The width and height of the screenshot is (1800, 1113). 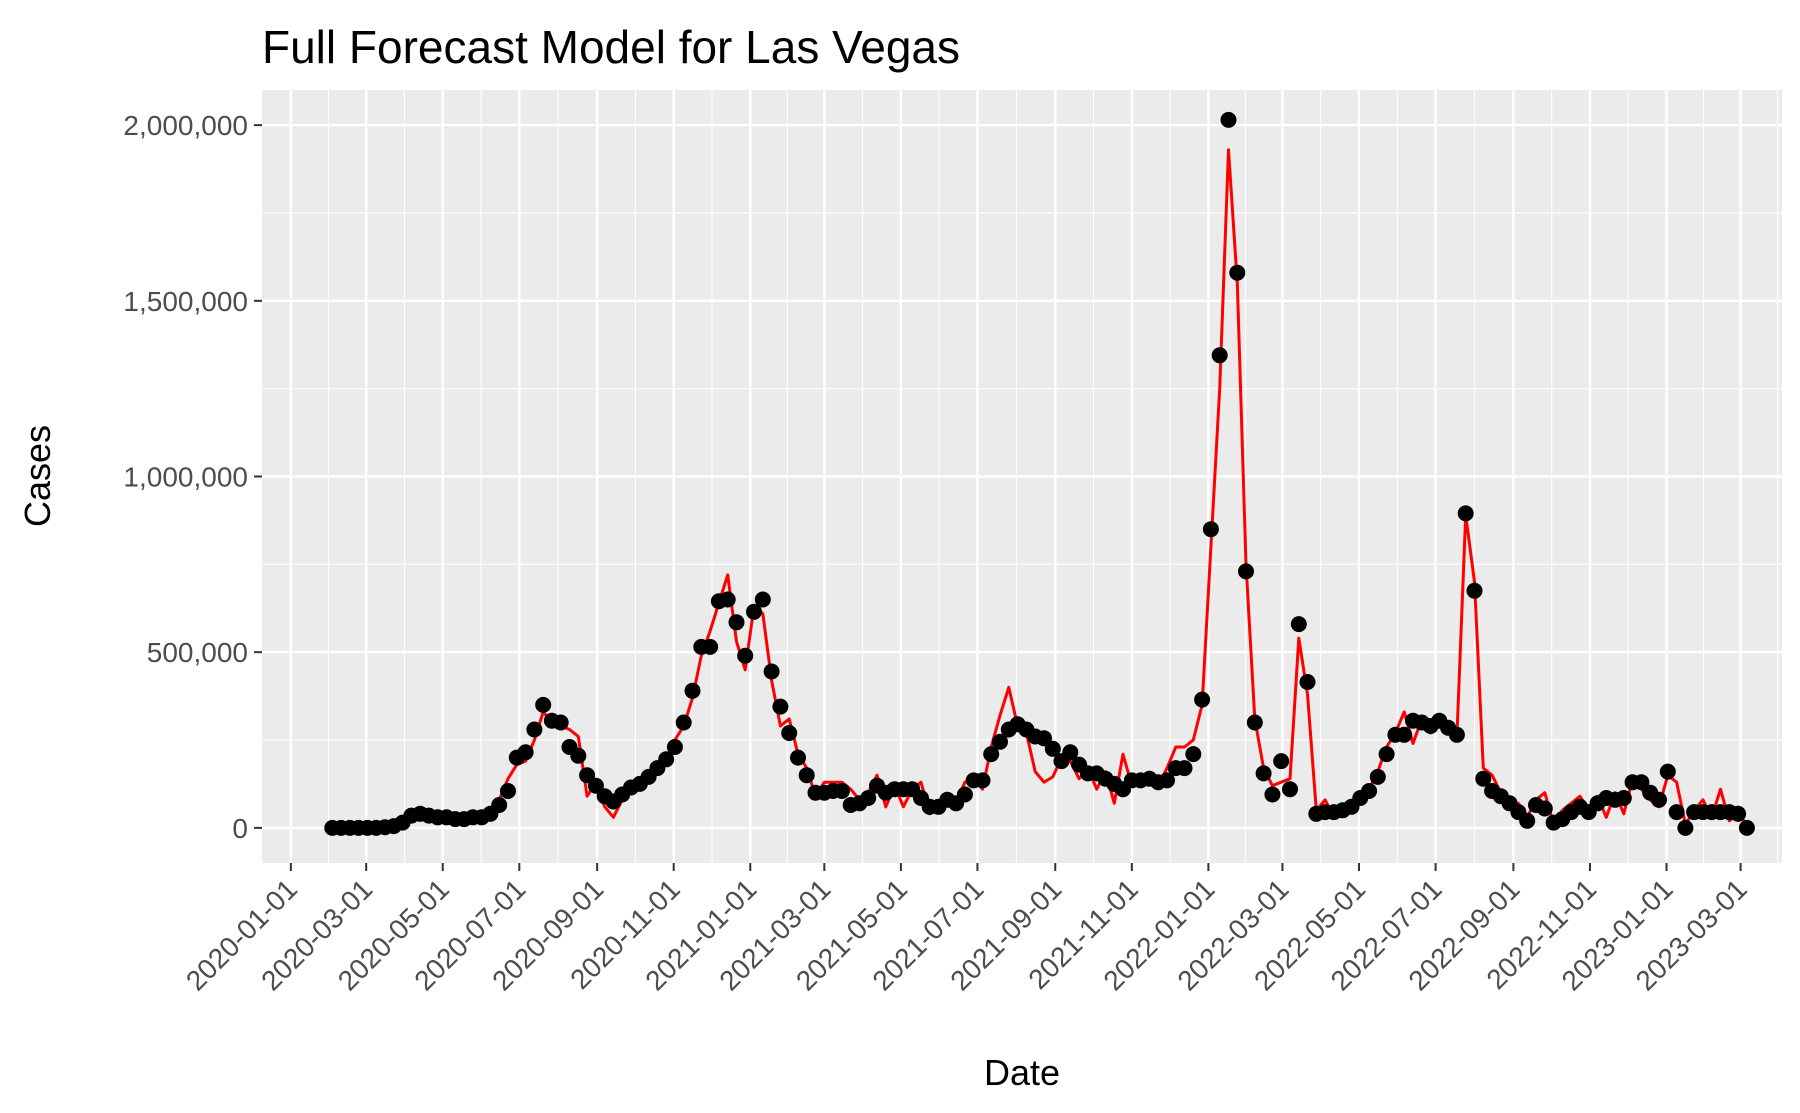 I want to click on y-axis: 0 500,000 1,000,000 1,500,000 2,000,000, so click(x=192, y=477).